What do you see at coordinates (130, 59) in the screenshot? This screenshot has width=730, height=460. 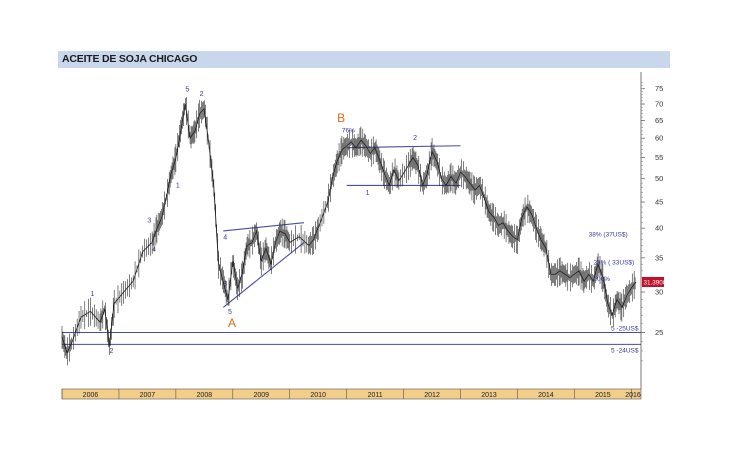 I see `chart-title: ACEITE DE SOJA CHICAGO` at bounding box center [130, 59].